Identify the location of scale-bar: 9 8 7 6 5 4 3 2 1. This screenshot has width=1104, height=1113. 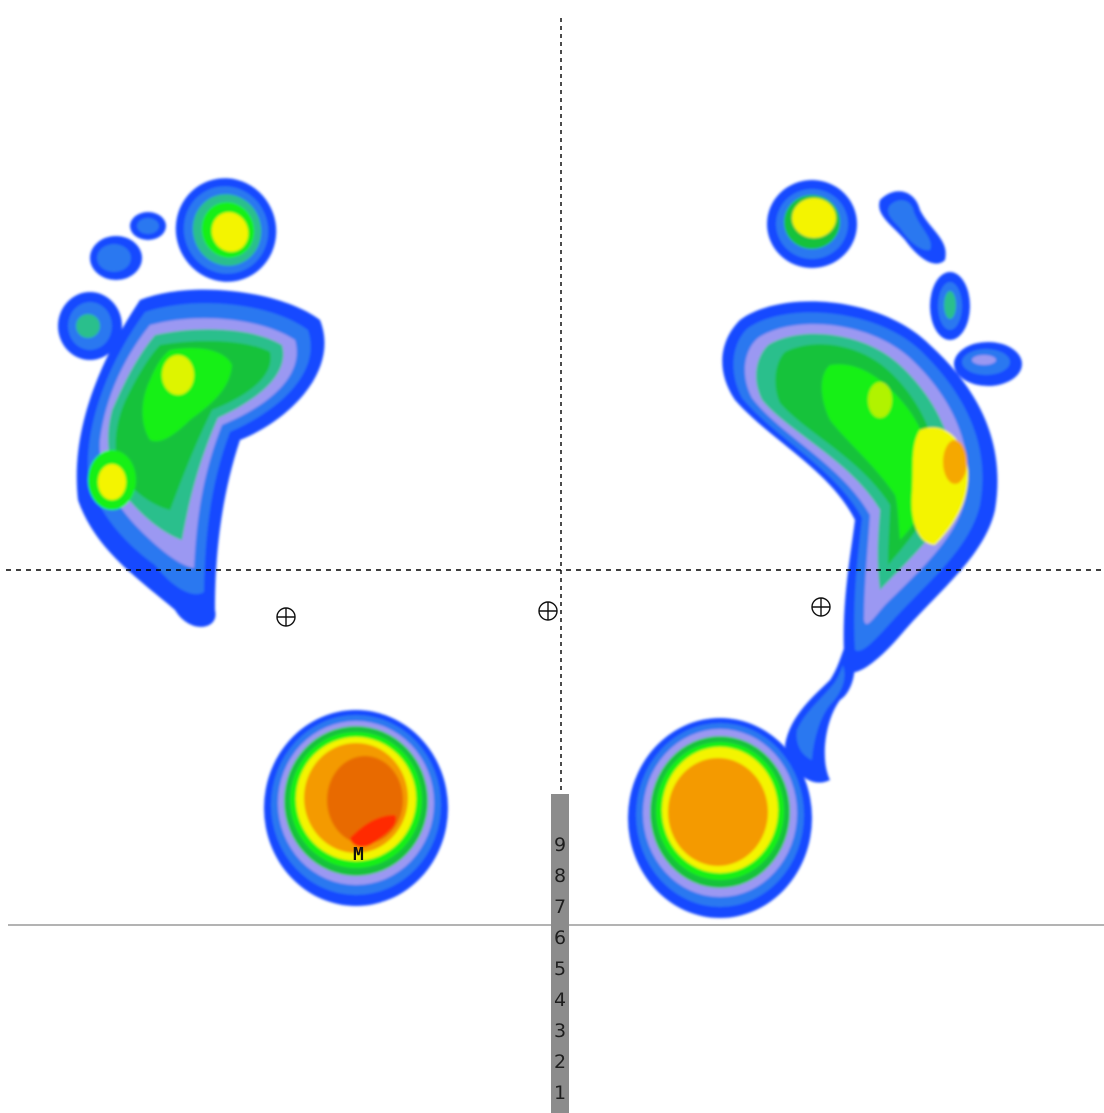
(560, 953).